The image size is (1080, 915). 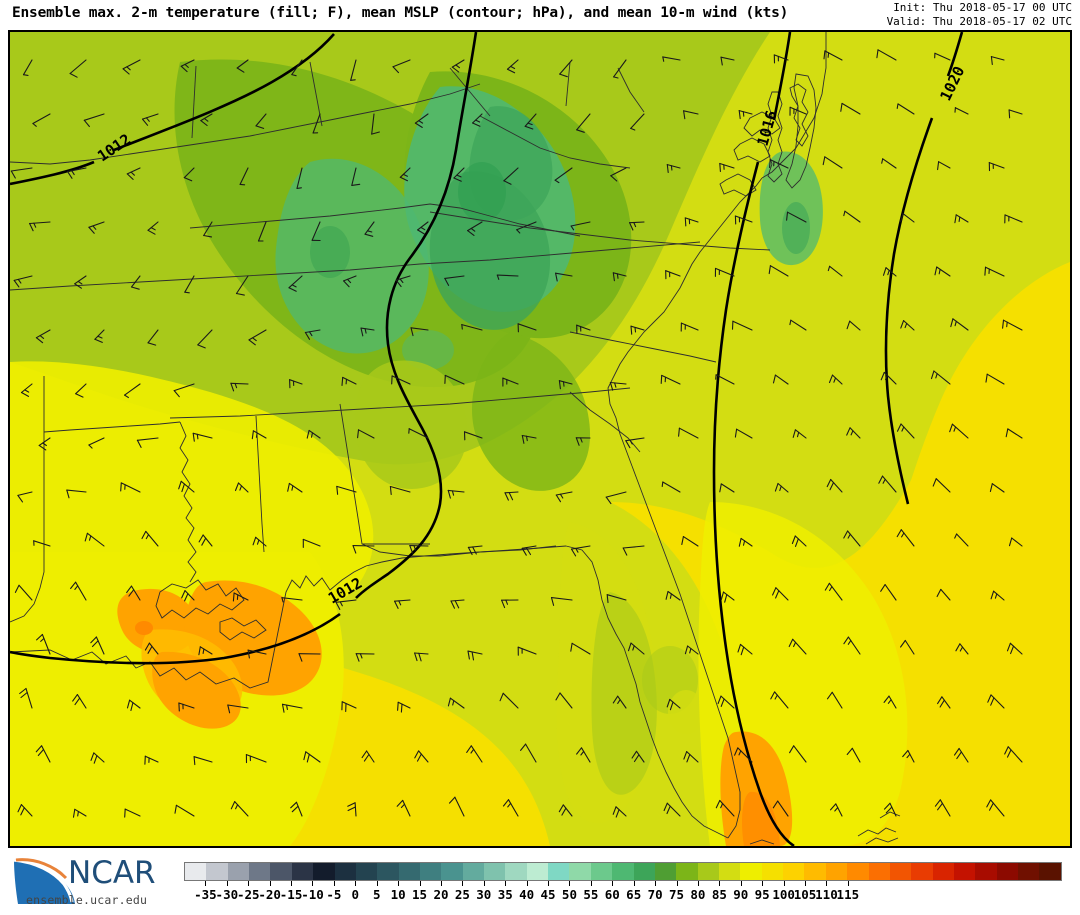 What do you see at coordinates (909, 311) in the screenshot?
I see `contour-1020-b` at bounding box center [909, 311].